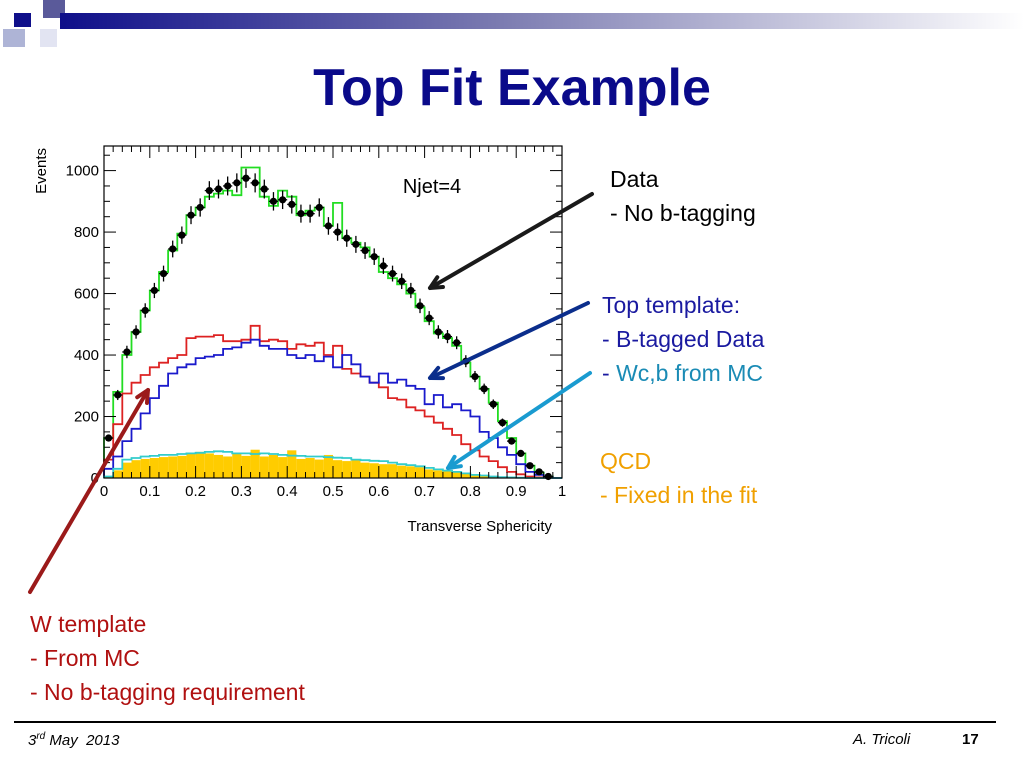 This screenshot has height=768, width=1024. I want to click on y-tick-label-1: 200, so click(86, 417).